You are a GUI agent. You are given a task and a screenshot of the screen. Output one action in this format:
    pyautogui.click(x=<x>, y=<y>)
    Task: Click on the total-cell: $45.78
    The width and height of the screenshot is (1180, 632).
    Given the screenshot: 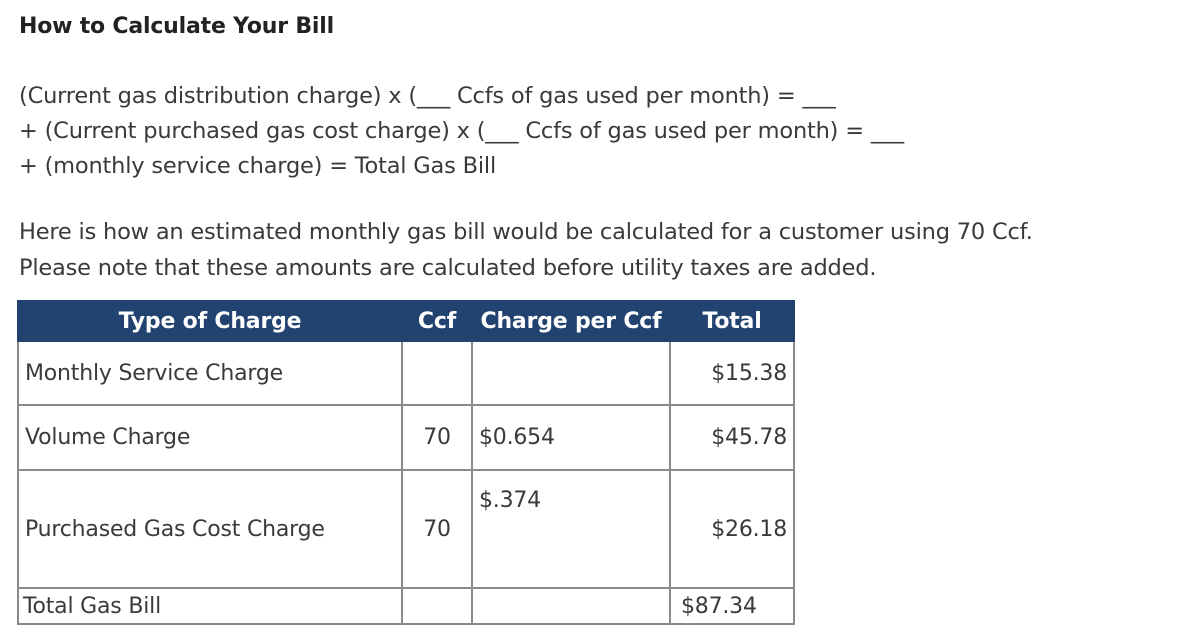 What is the action you would take?
    pyautogui.click(x=732, y=437)
    